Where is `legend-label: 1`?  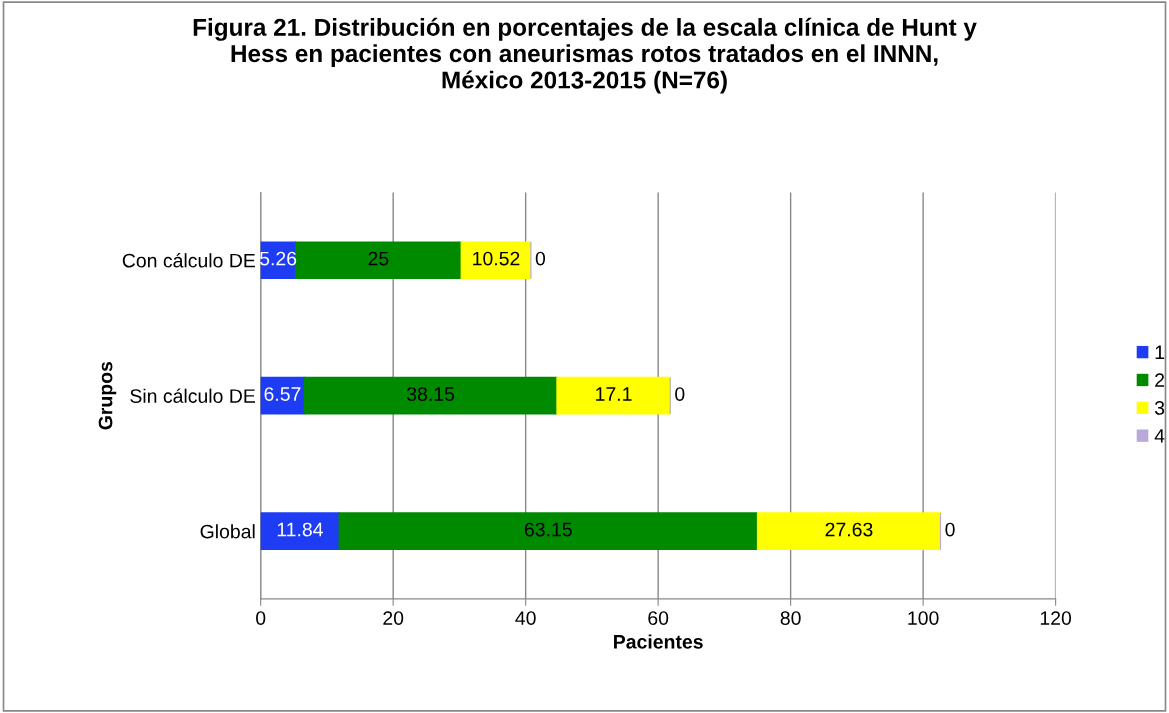
legend-label: 1 is located at coordinates (1160, 352).